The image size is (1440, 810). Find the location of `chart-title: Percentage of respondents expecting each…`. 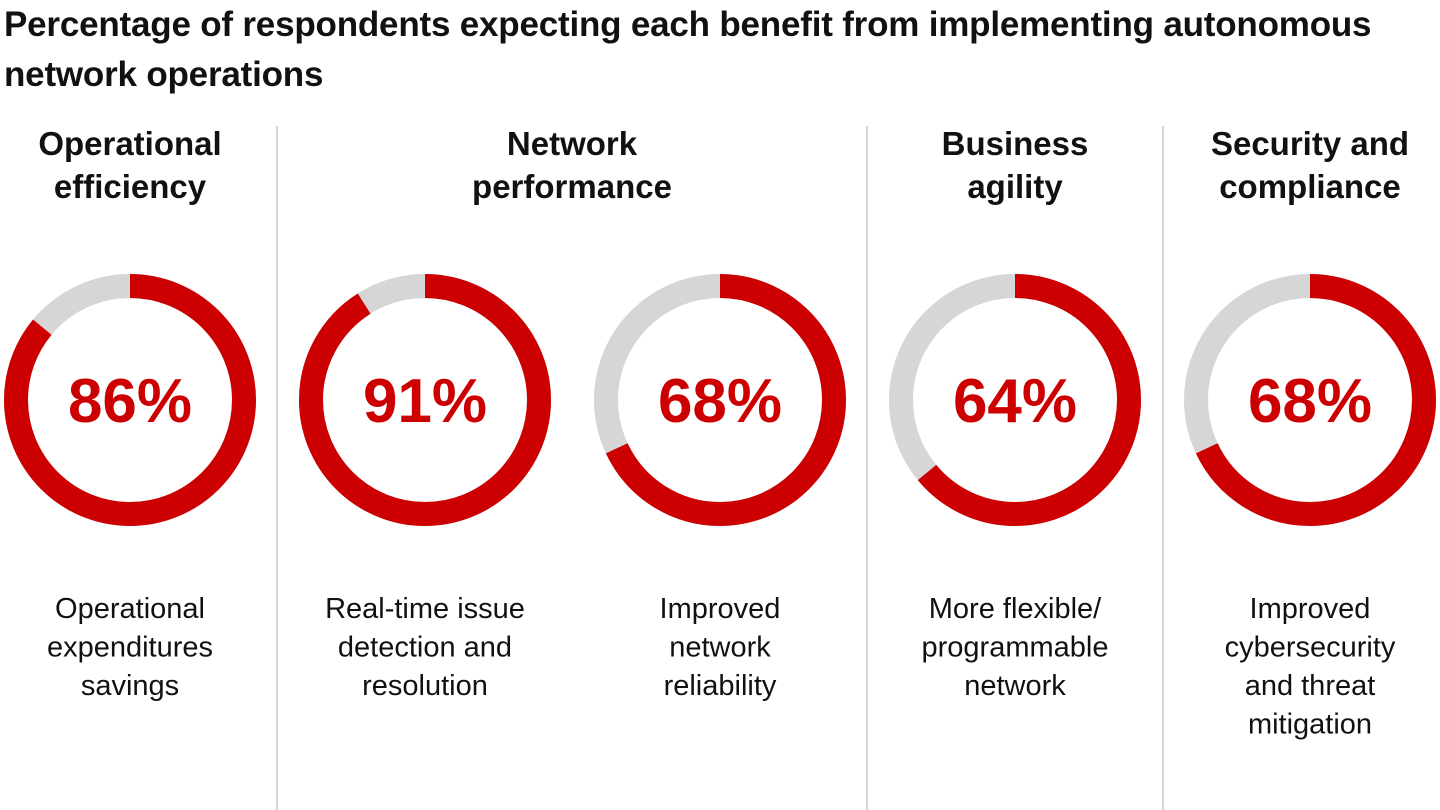

chart-title: Percentage of respondents expecting each… is located at coordinates (688, 49).